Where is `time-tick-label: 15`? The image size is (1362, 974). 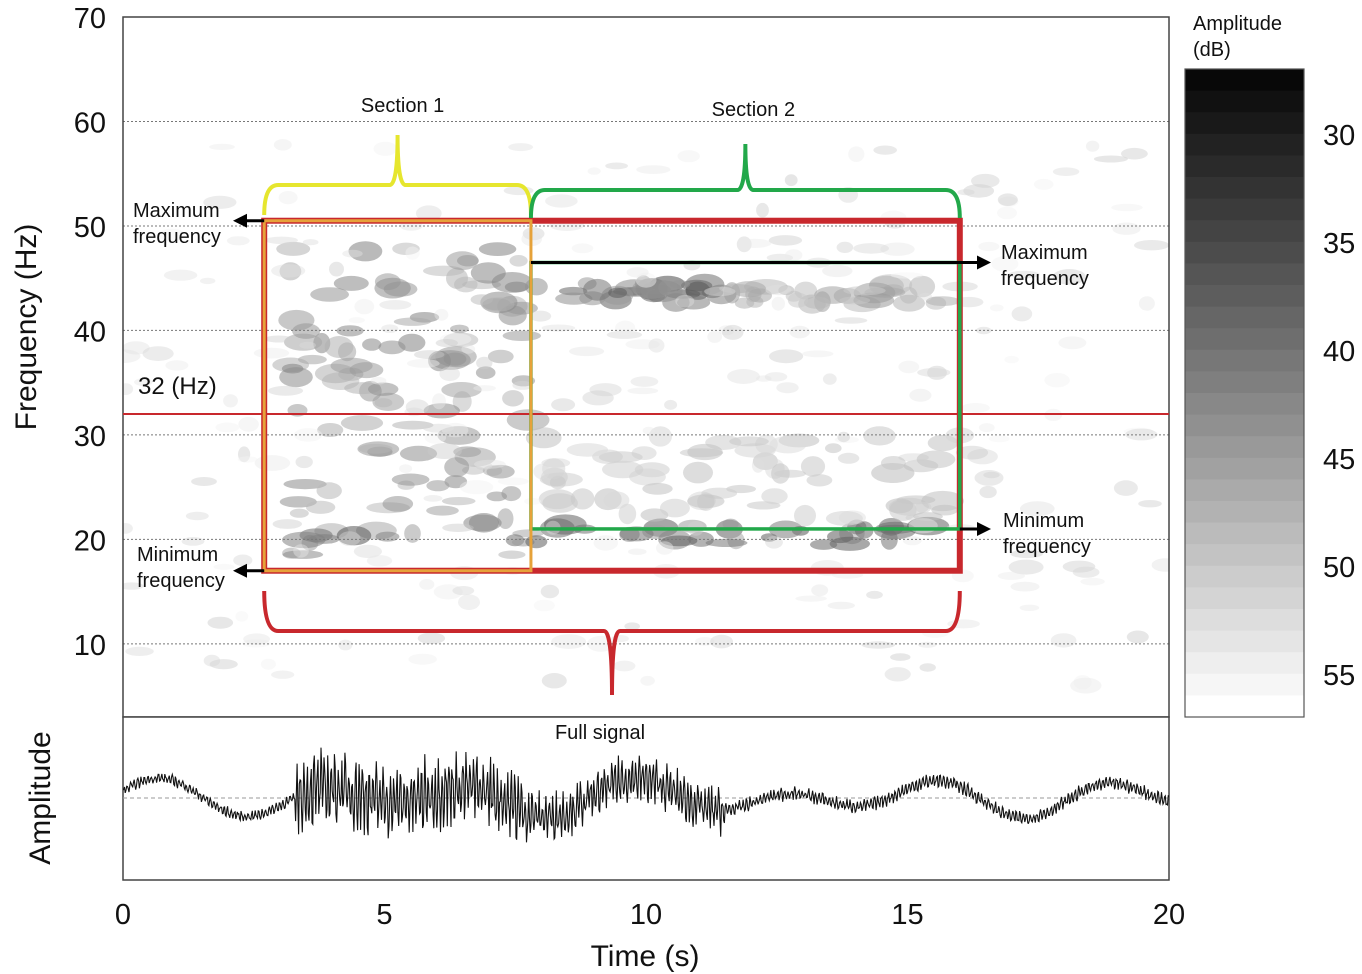
time-tick-label: 15 is located at coordinates (907, 915).